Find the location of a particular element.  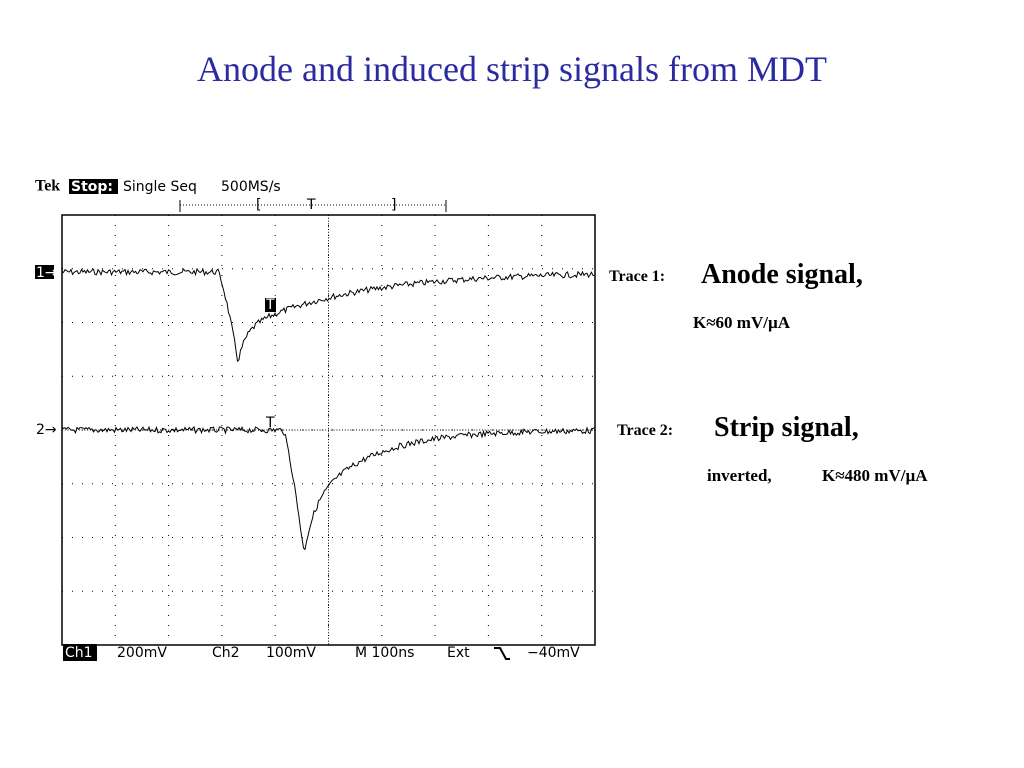

ch2-scale: 100mV is located at coordinates (291, 653).